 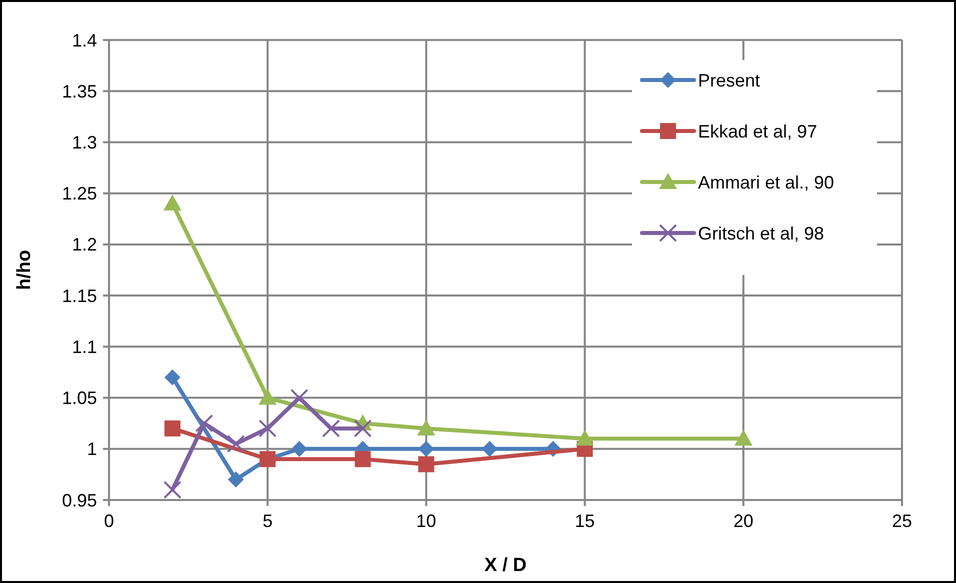 What do you see at coordinates (84, 346) in the screenshot?
I see `y-tick-label: 1.1` at bounding box center [84, 346].